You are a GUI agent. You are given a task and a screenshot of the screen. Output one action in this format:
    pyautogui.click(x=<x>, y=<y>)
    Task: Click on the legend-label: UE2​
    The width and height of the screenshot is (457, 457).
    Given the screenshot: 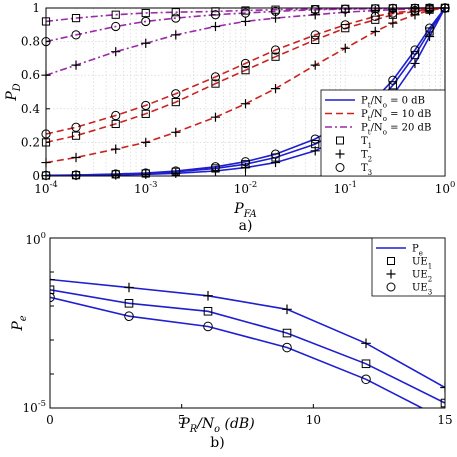 What is the action you would take?
    pyautogui.click(x=422, y=277)
    